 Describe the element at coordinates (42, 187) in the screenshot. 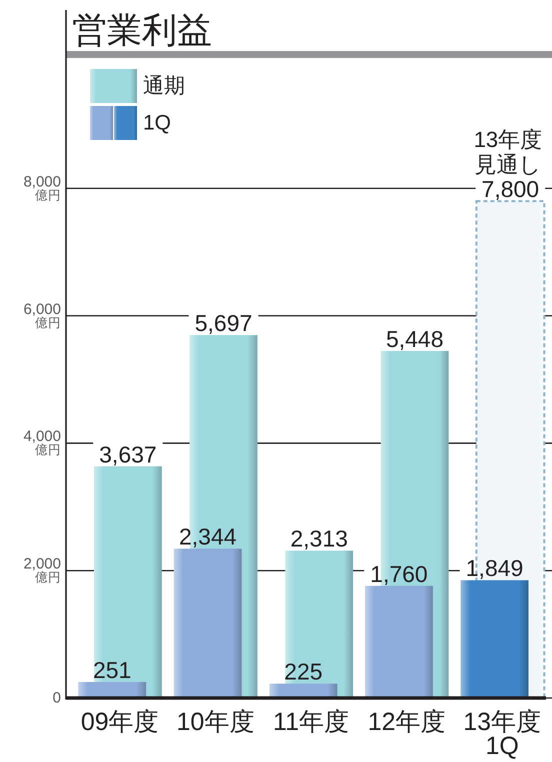

I see `y-tick-label: 8,000 億円` at that location.